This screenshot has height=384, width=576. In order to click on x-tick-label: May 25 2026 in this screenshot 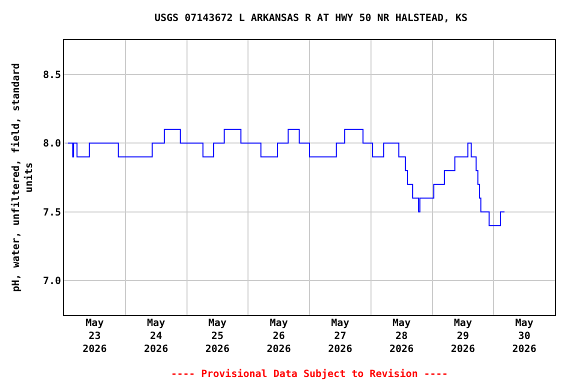, I will do `click(217, 336)`.